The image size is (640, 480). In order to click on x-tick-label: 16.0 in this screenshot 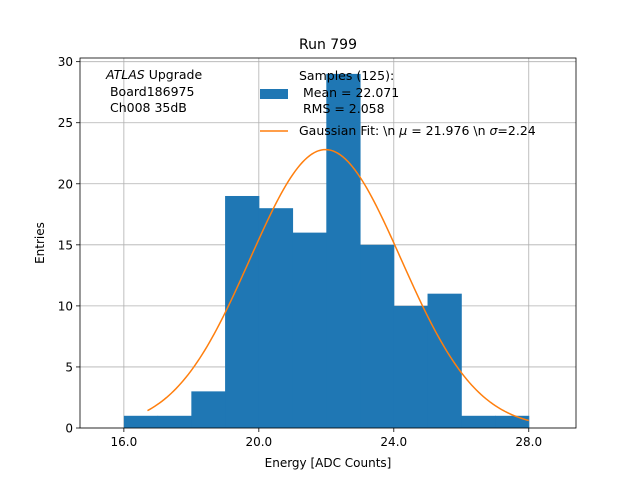, I will do `click(124, 442)`.